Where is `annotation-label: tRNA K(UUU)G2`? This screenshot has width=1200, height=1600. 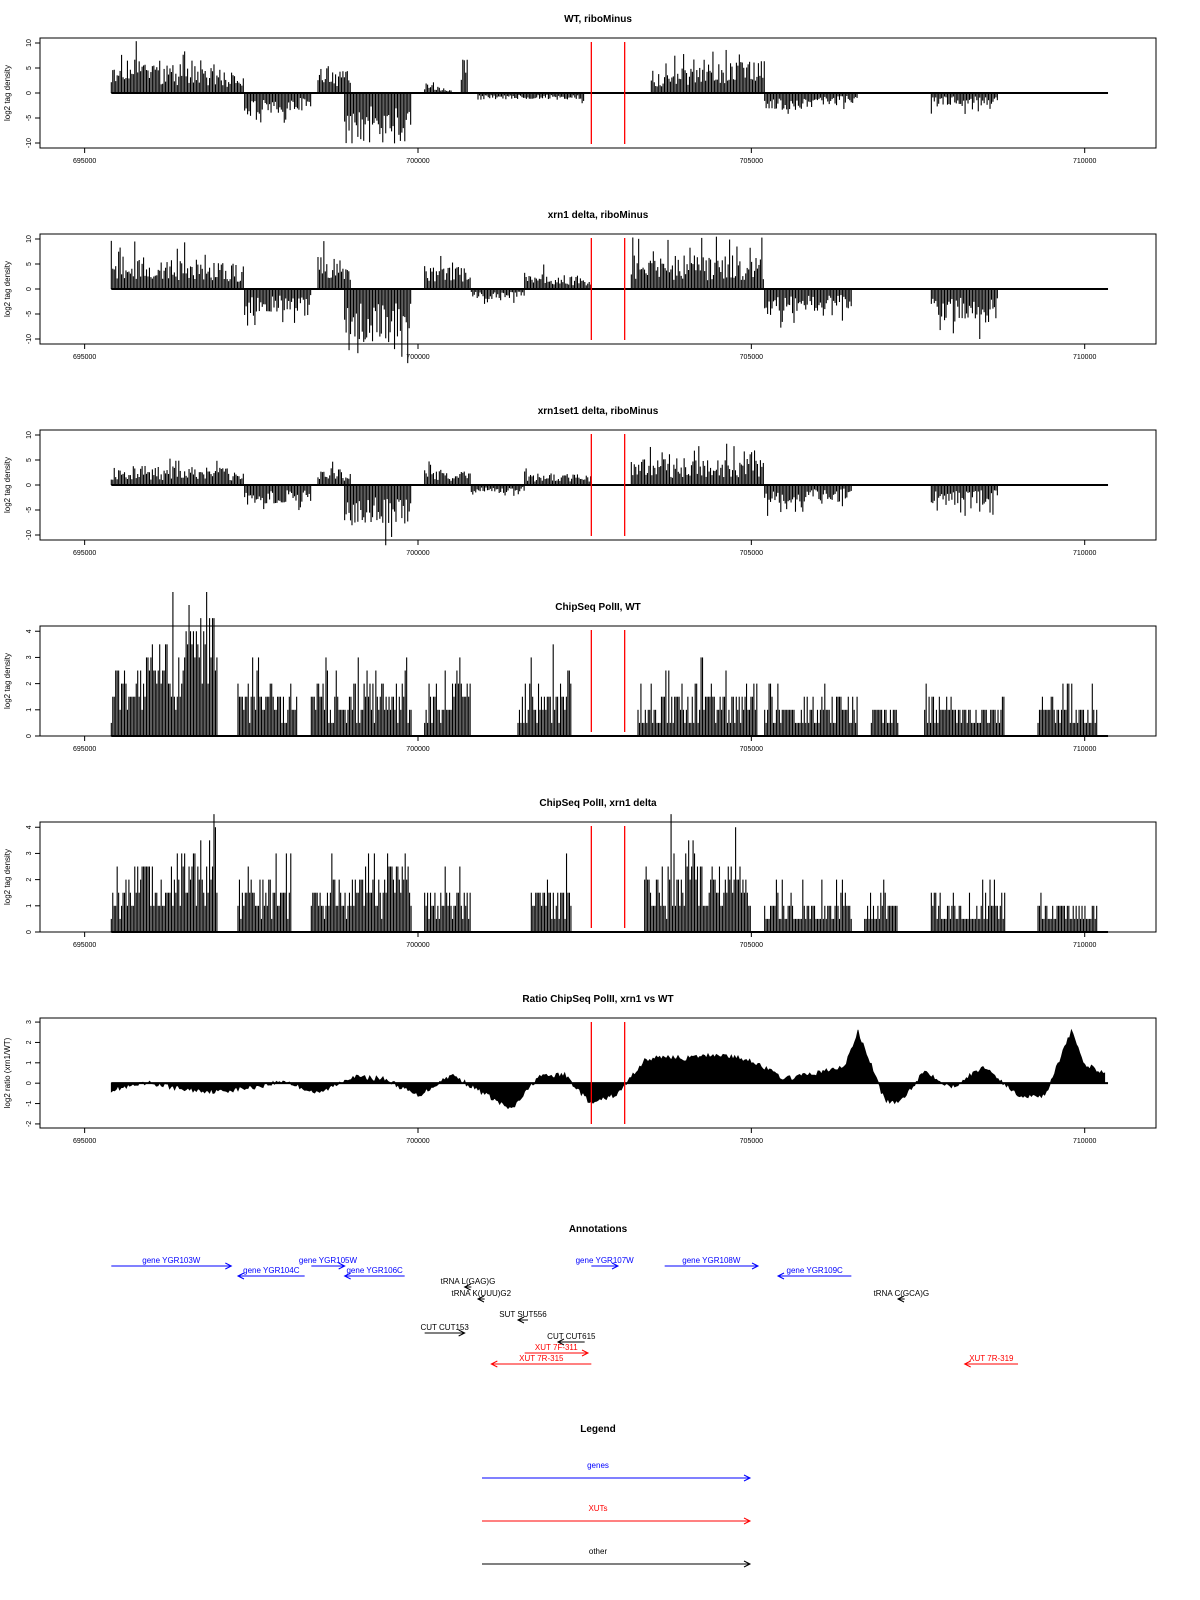 annotation-label: tRNA K(UUU)G2 is located at coordinates (482, 1293).